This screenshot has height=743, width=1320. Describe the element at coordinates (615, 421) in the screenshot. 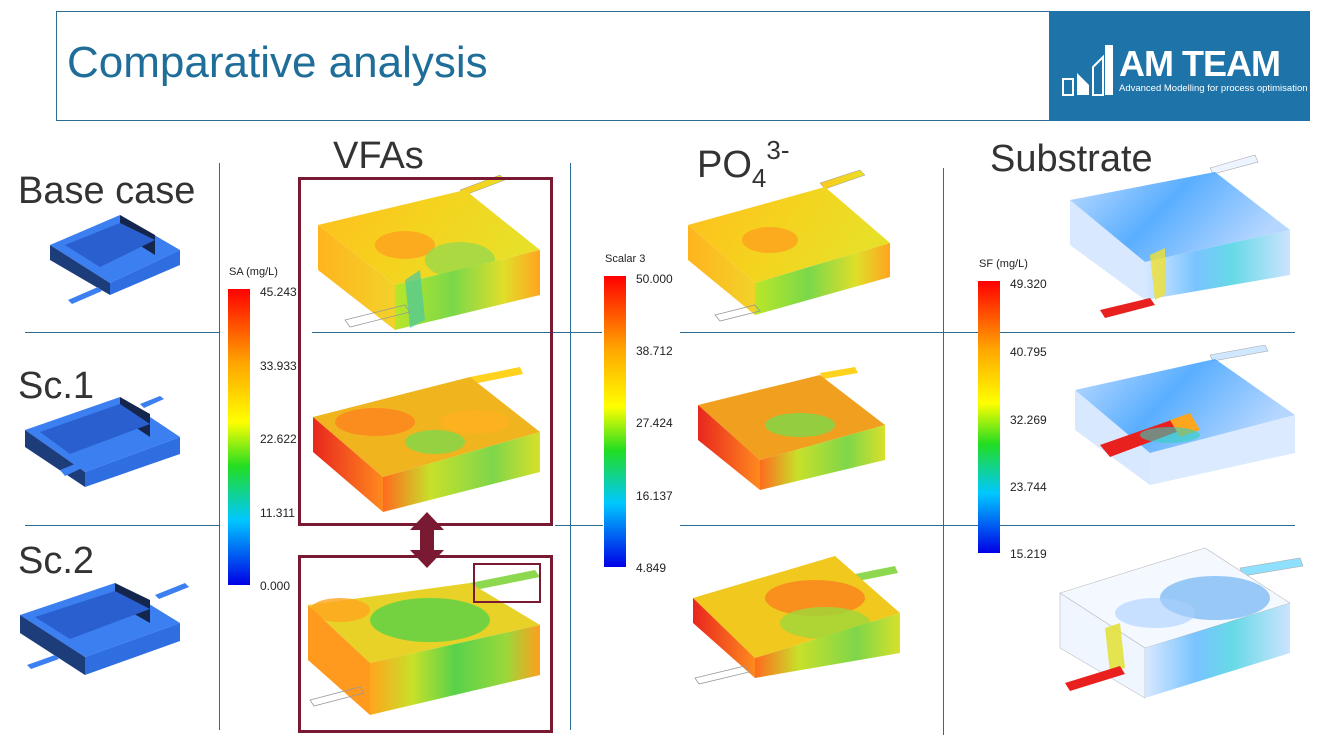

I see `colorbar-scalar3` at that location.